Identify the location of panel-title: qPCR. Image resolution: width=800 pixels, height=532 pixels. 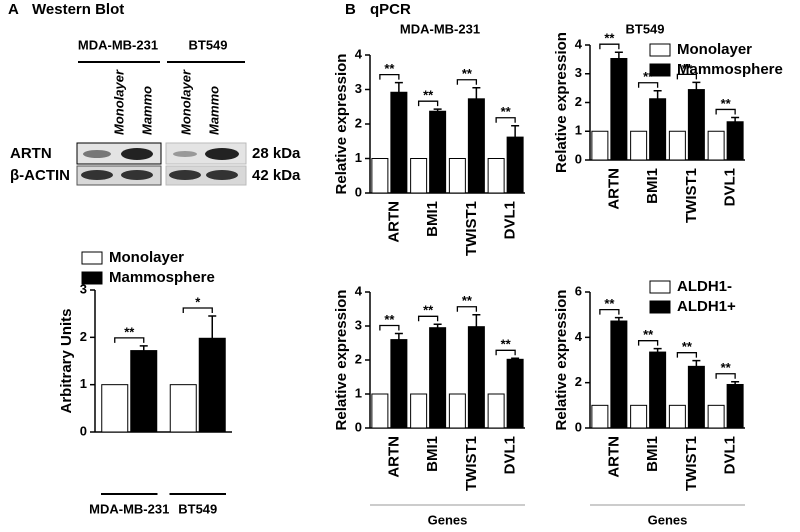
(390, 9).